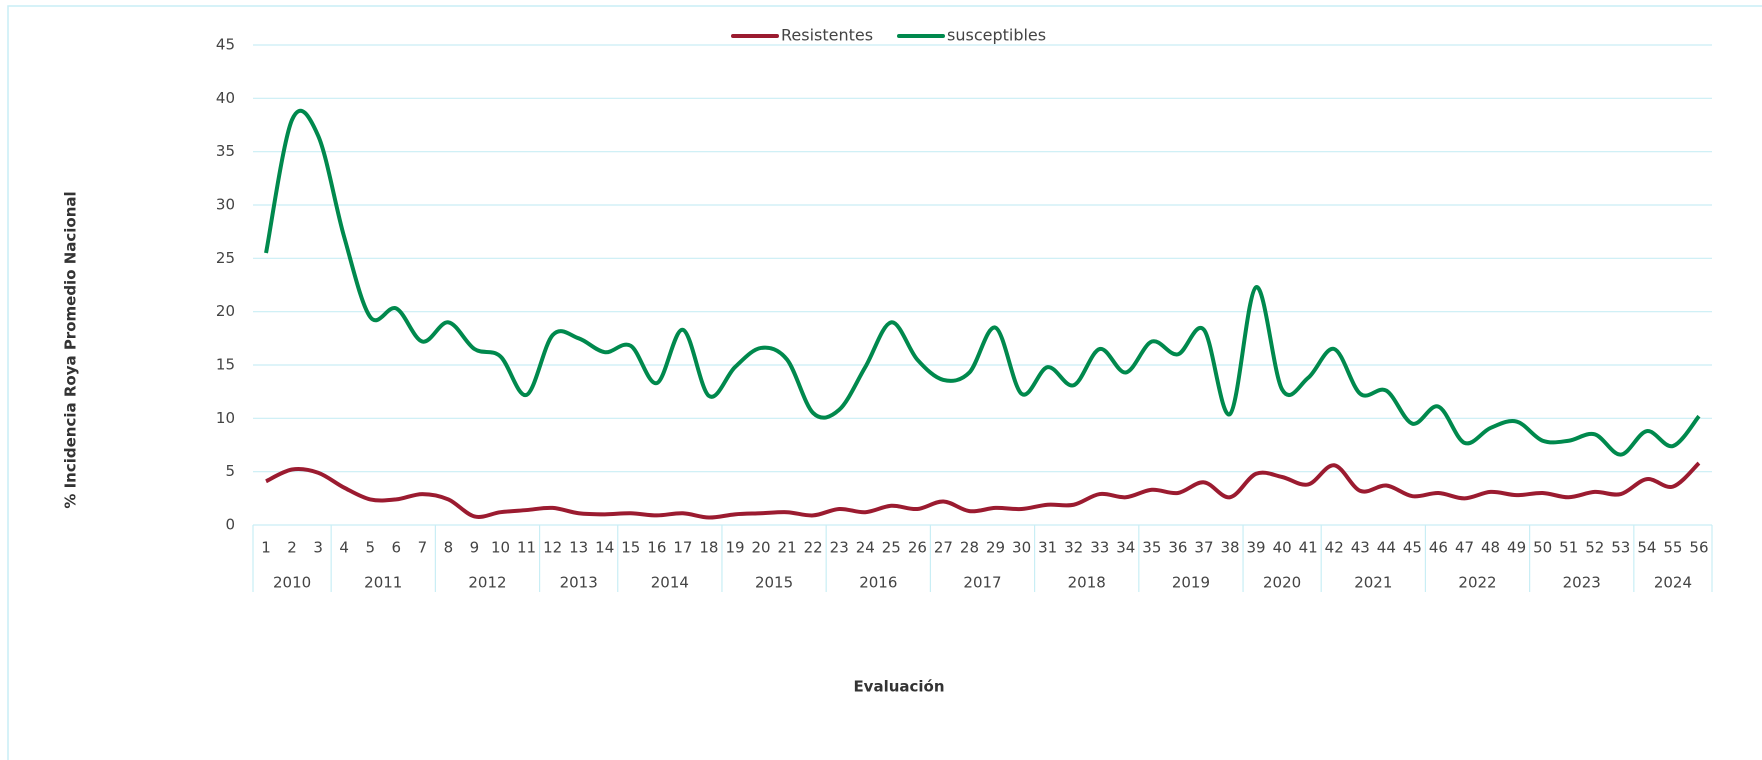 The width and height of the screenshot is (1762, 760). Describe the element at coordinates (1373, 583) in the screenshot. I see `group-label: 2021` at that location.